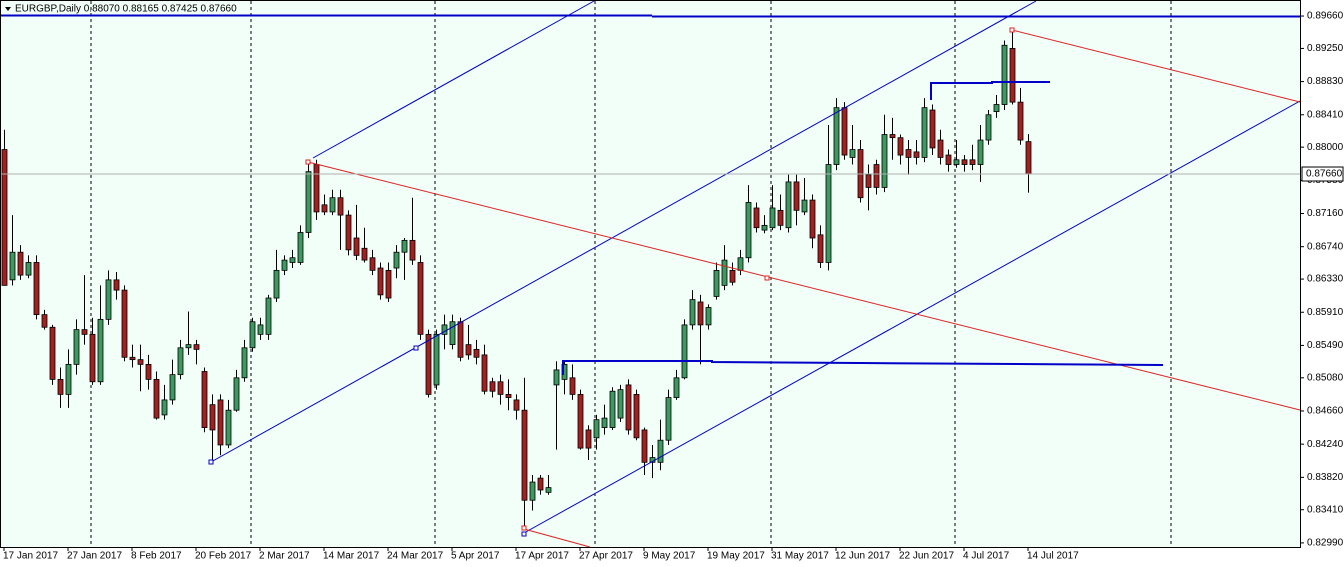 This screenshot has height=567, width=1344. Describe the element at coordinates (1322, 174) in the screenshot. I see `current-price-box` at that location.